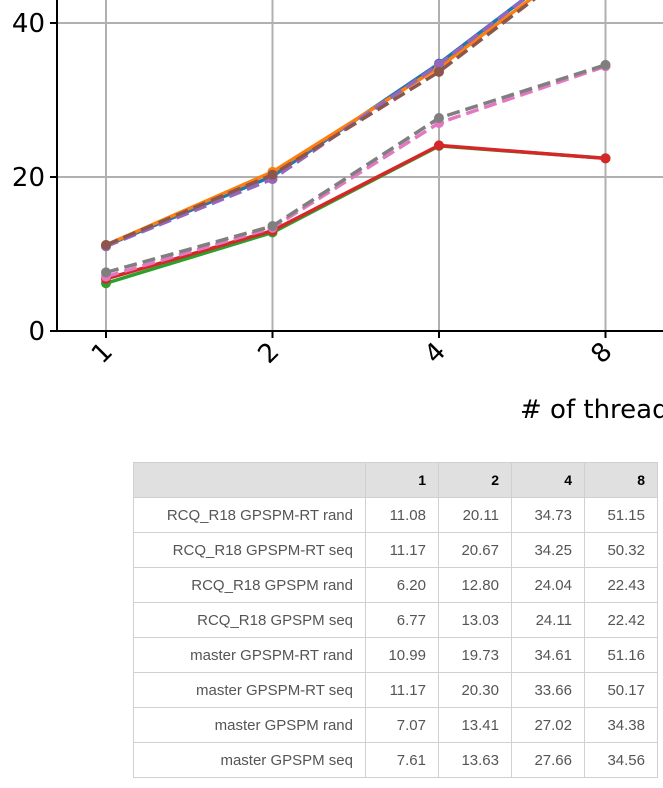 The image size is (663, 788). What do you see at coordinates (548, 550) in the screenshot?
I see `table-cell: 34.25` at bounding box center [548, 550].